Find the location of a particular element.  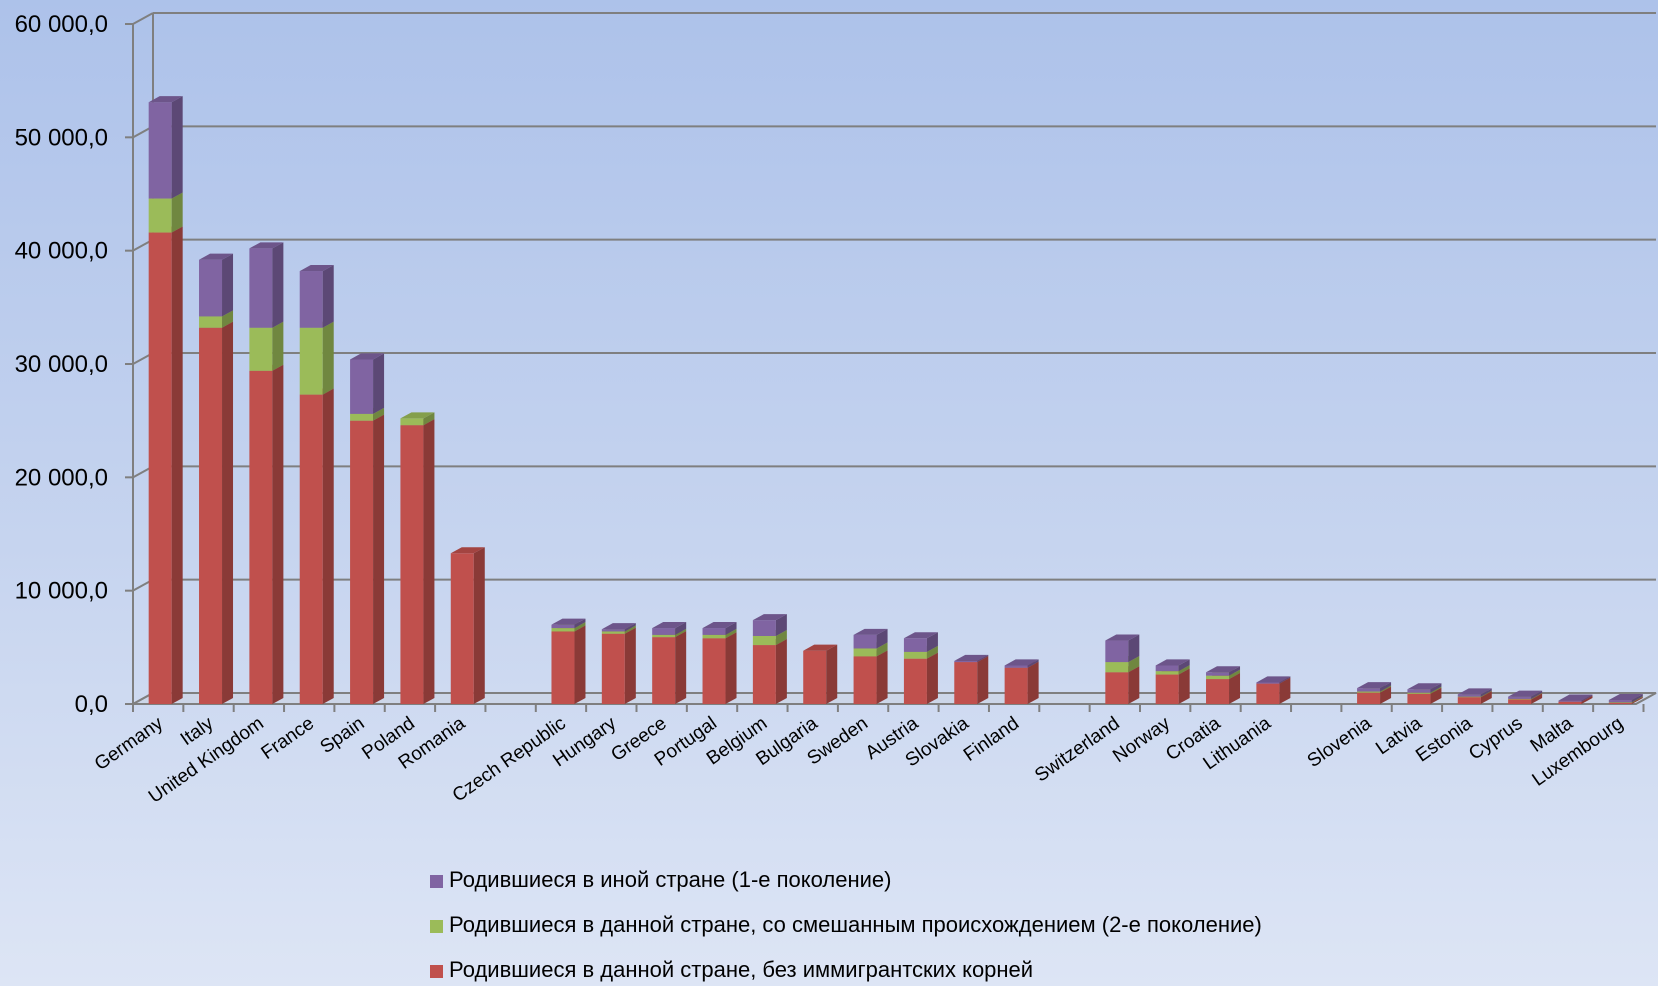

x-tick-label: Germany is located at coordinates (129, 744).